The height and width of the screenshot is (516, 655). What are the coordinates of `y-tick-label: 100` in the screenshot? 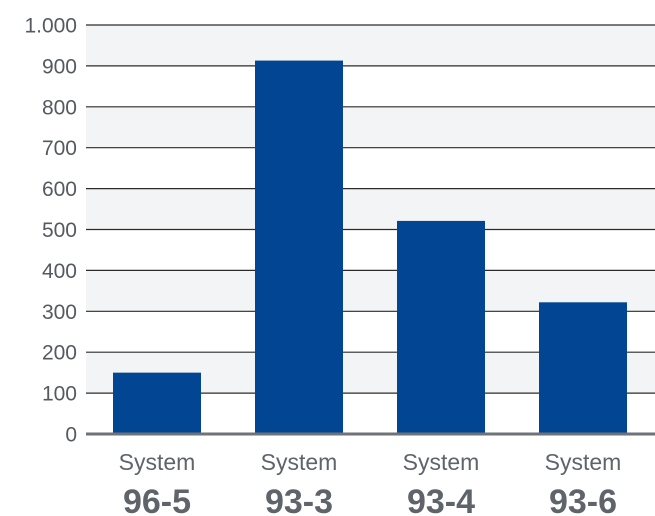 It's located at (59, 394).